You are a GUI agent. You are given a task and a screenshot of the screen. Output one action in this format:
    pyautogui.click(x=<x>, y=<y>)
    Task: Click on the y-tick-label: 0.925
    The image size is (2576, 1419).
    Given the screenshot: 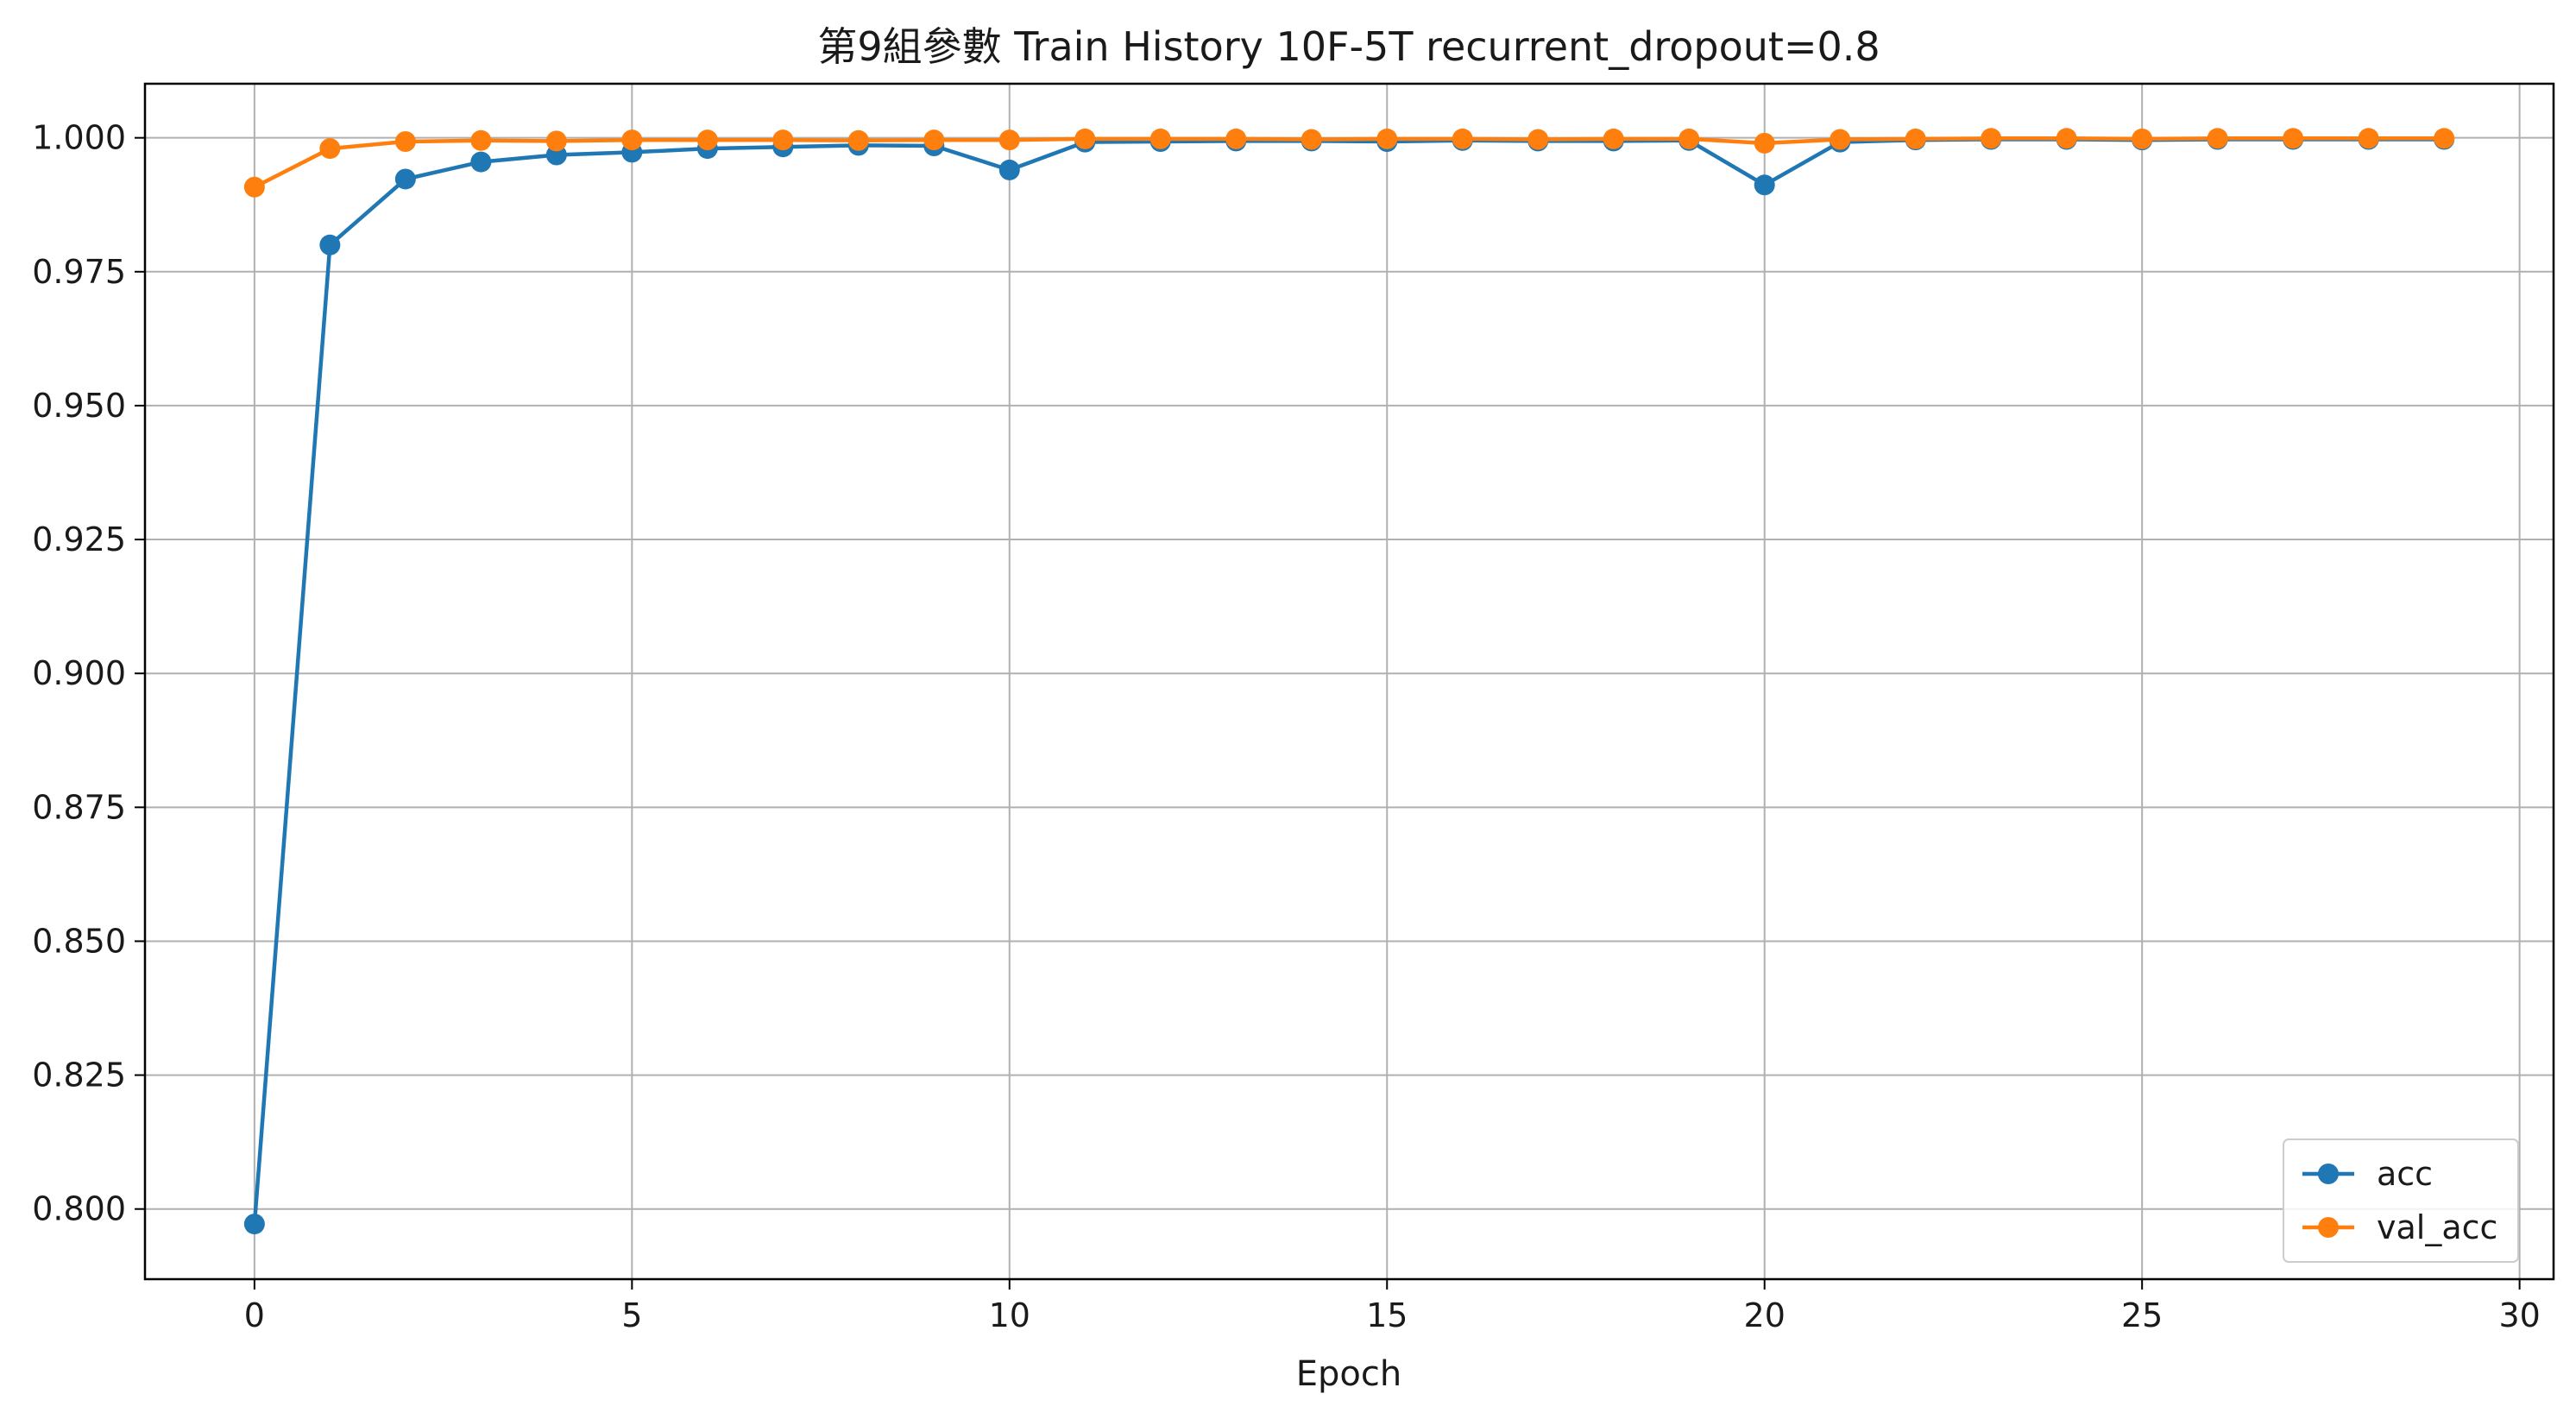 What is the action you would take?
    pyautogui.click(x=79, y=539)
    